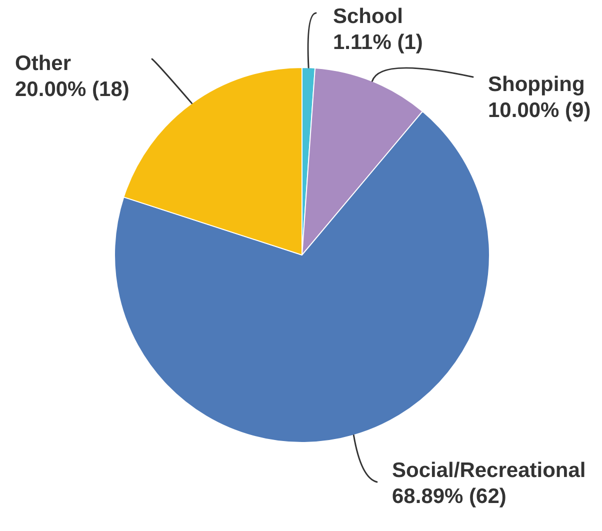 The image size is (602, 531). I want to click on data-label: 1.11% (1), so click(378, 42).